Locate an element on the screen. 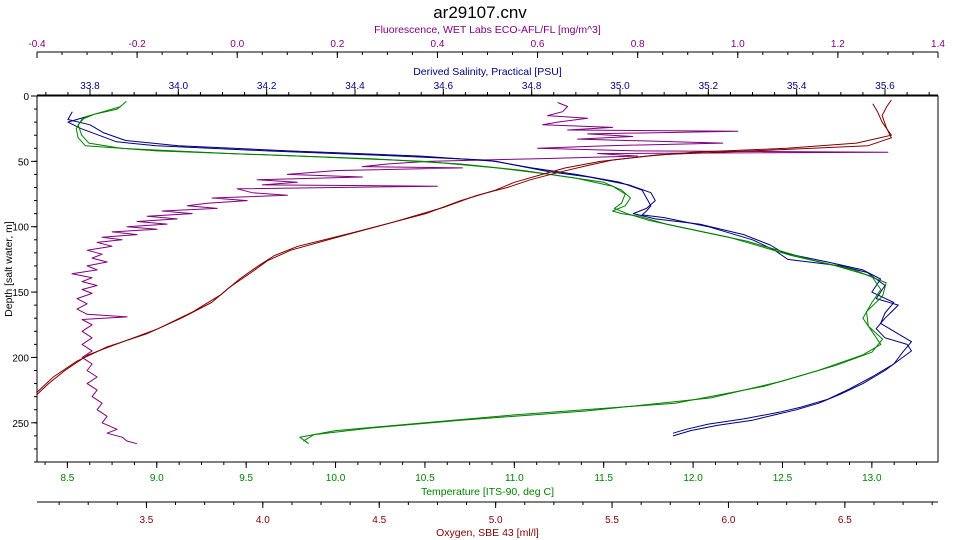 This screenshot has width=960, height=540. depth-tick-label: 100 is located at coordinates (20, 228).